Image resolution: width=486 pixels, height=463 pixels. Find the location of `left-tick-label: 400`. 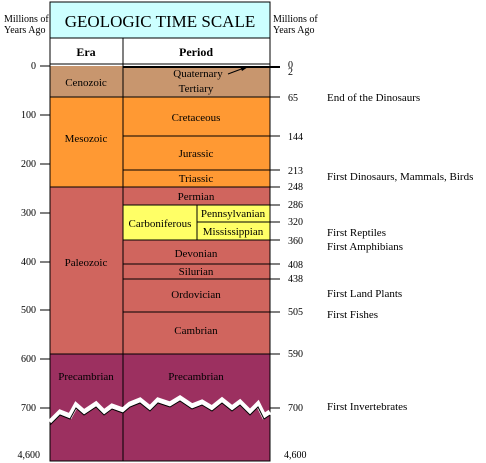

left-tick-label: 400 is located at coordinates (28, 262).